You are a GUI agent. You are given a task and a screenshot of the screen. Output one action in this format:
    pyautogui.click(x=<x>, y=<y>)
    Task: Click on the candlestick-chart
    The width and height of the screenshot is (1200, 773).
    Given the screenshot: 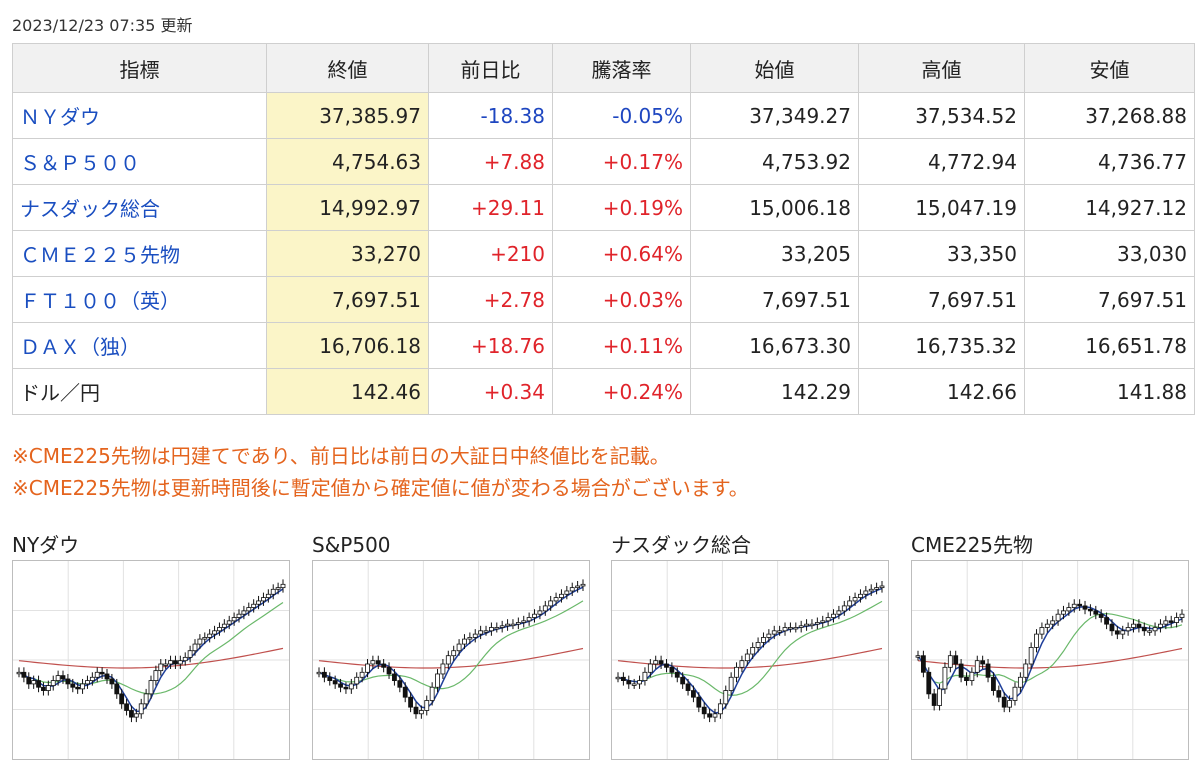 What is the action you would take?
    pyautogui.click(x=1050, y=660)
    